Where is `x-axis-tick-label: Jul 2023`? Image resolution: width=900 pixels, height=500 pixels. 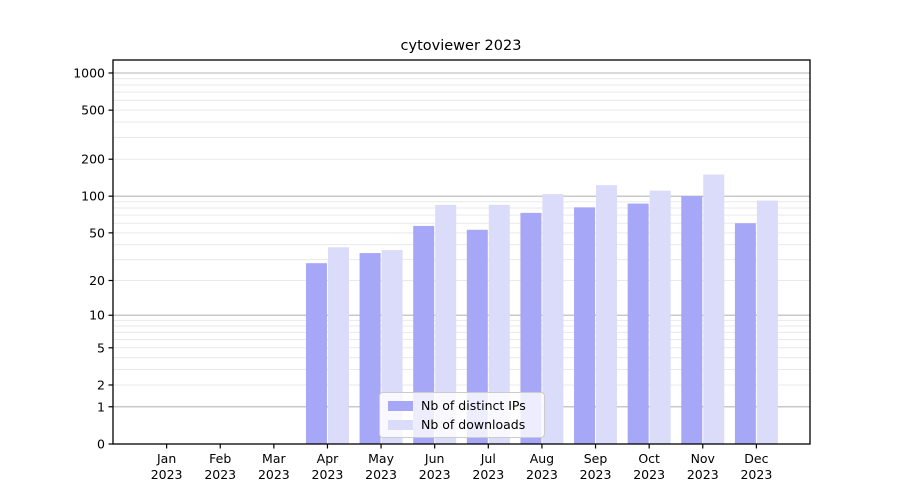 x-axis-tick-label: Jul 2023 is located at coordinates (488, 466).